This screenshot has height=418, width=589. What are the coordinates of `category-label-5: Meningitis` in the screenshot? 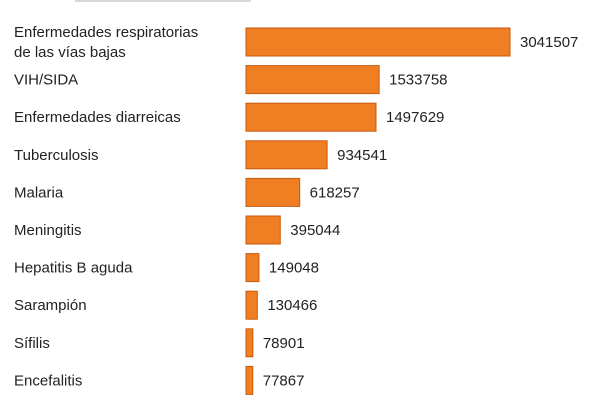 It's located at (48, 230).